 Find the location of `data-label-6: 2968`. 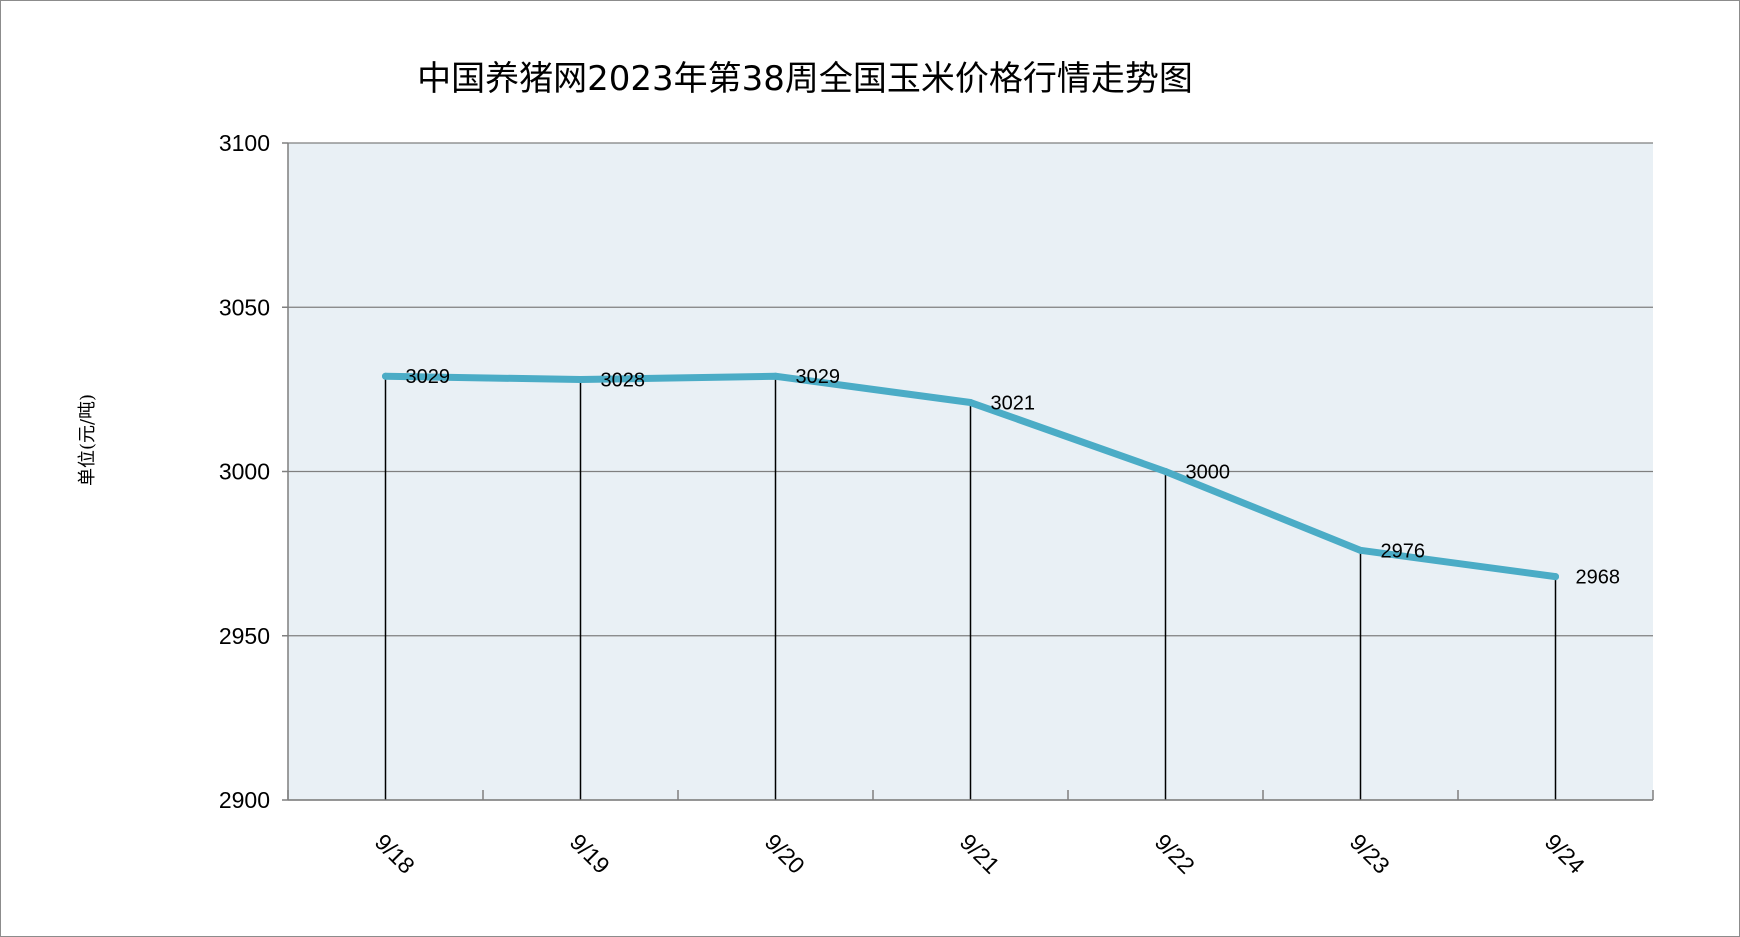

data-label-6: 2968 is located at coordinates (1598, 578).